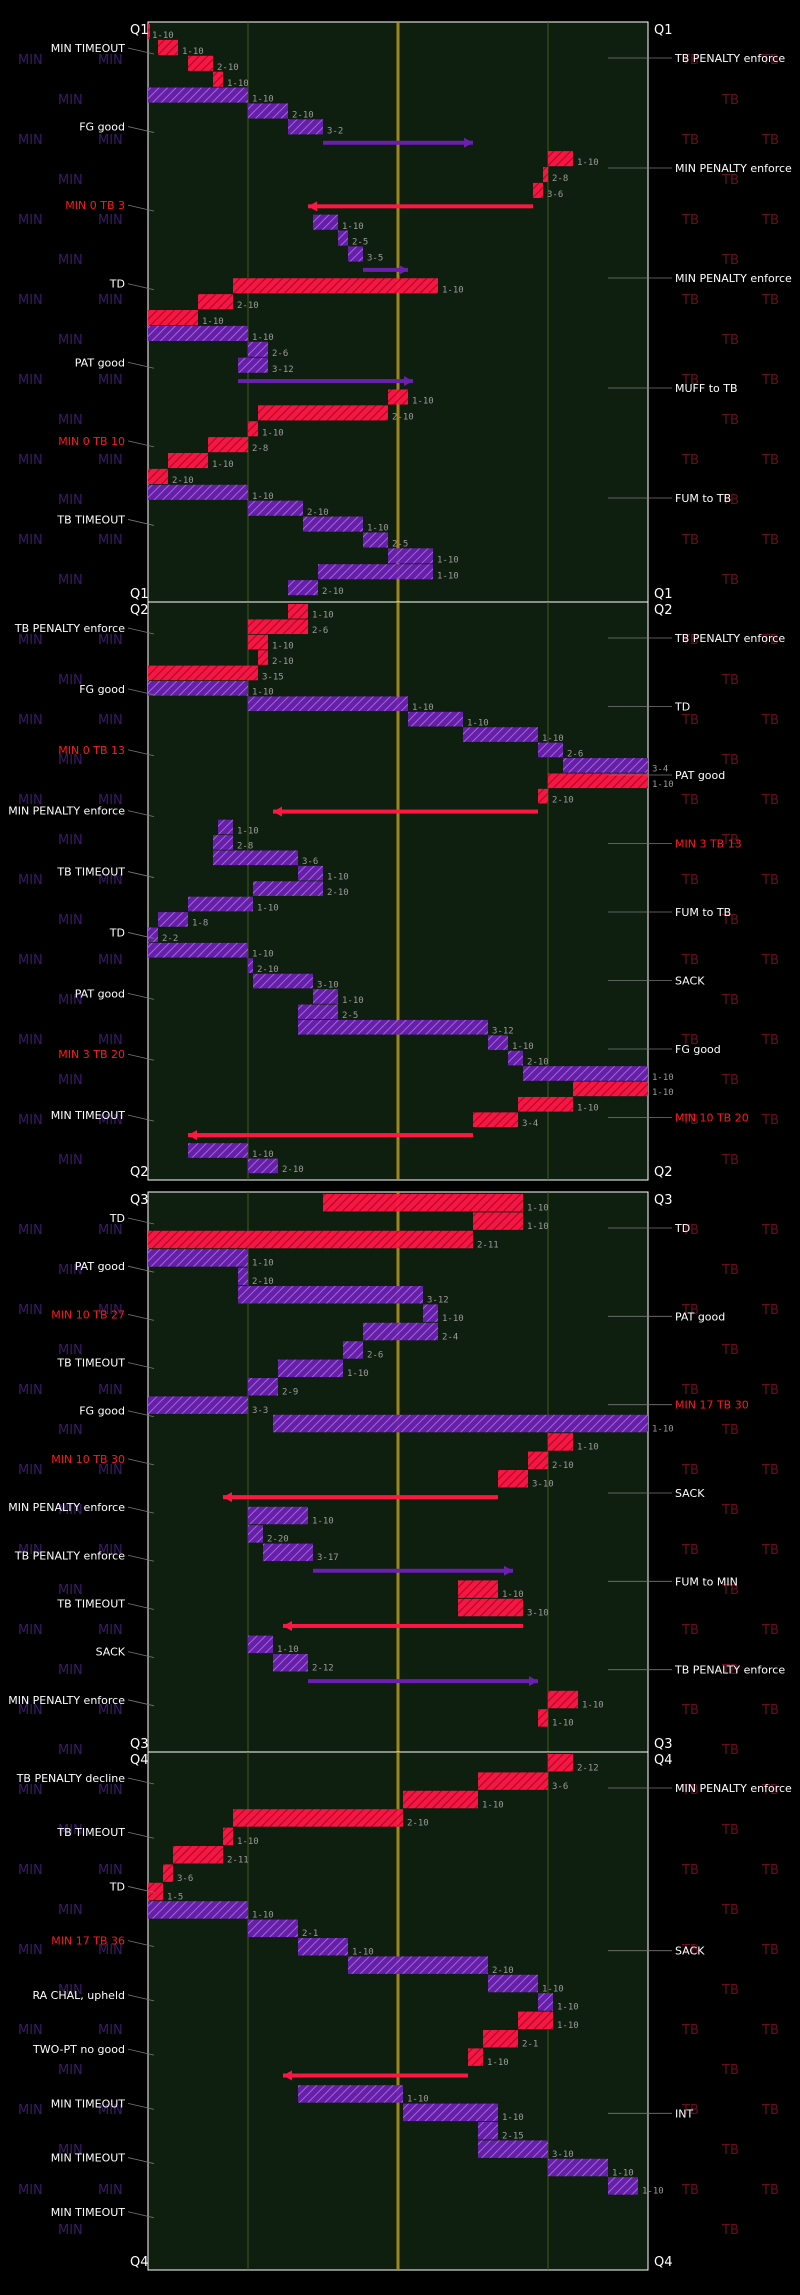  Describe the element at coordinates (408, 728) in the screenshot. I see `drive-min: 1-101-101-101-102-63-4` at that location.